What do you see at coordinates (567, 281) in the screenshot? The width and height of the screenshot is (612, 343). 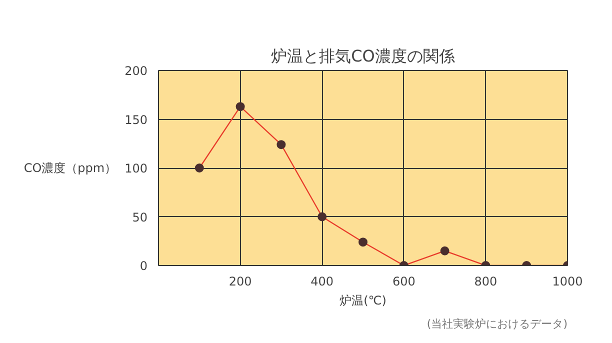 I see `x-tick-label: 1000` at bounding box center [567, 281].